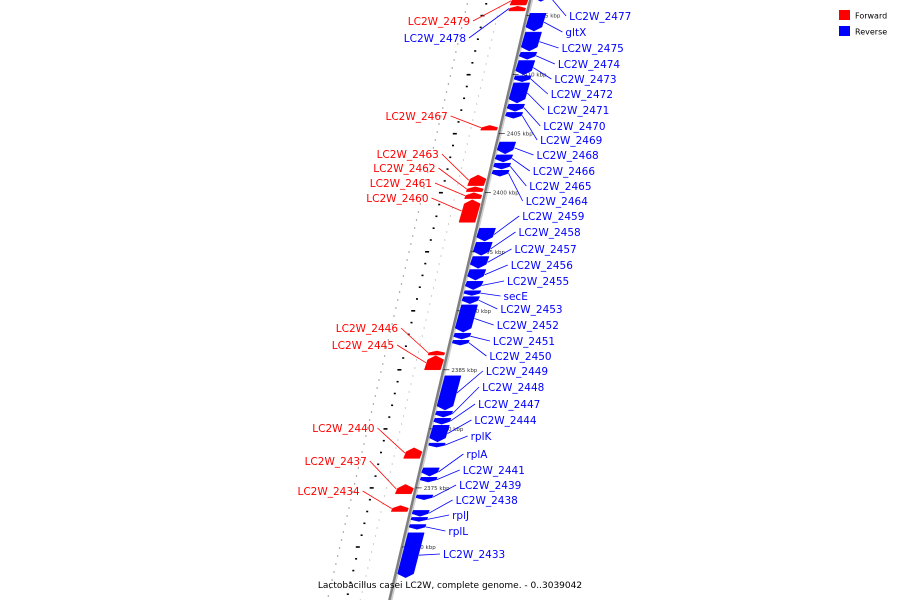 The width and height of the screenshot is (900, 600). Describe the element at coordinates (363, 346) in the screenshot. I see `gene-label: LC2W_2445` at that location.